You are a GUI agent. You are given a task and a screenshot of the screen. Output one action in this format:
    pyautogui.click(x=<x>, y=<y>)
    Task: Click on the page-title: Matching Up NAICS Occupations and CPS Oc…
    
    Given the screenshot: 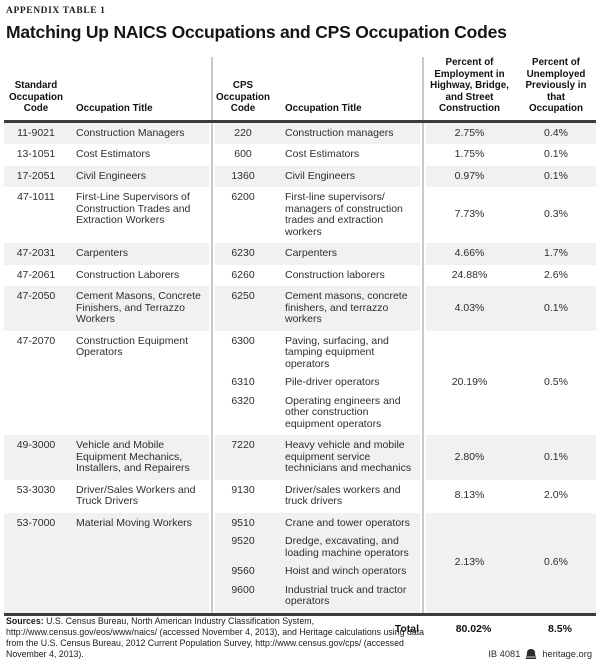 What is the action you would take?
    pyautogui.click(x=256, y=32)
    